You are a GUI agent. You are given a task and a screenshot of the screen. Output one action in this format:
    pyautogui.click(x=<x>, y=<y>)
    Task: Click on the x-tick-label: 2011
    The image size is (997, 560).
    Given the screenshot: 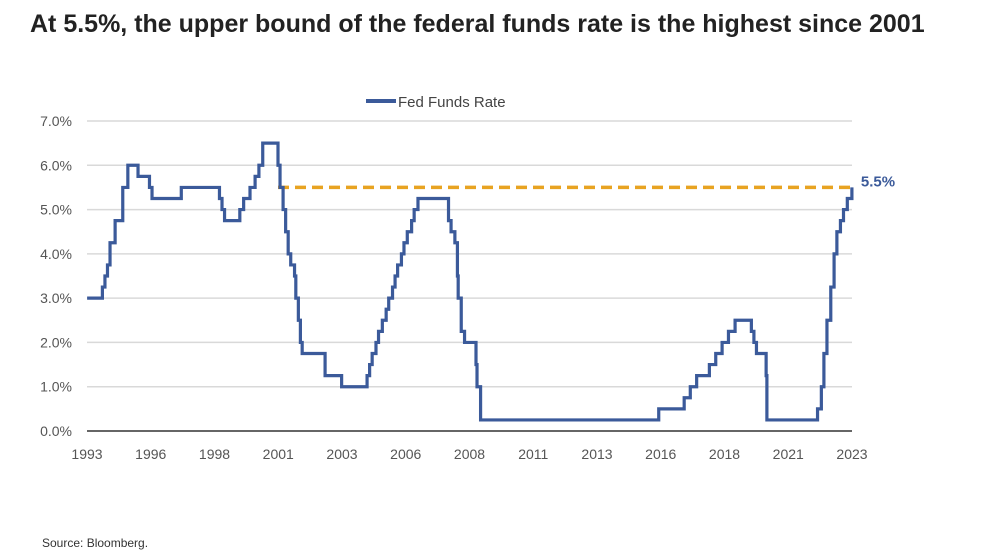 What is the action you would take?
    pyautogui.click(x=533, y=454)
    